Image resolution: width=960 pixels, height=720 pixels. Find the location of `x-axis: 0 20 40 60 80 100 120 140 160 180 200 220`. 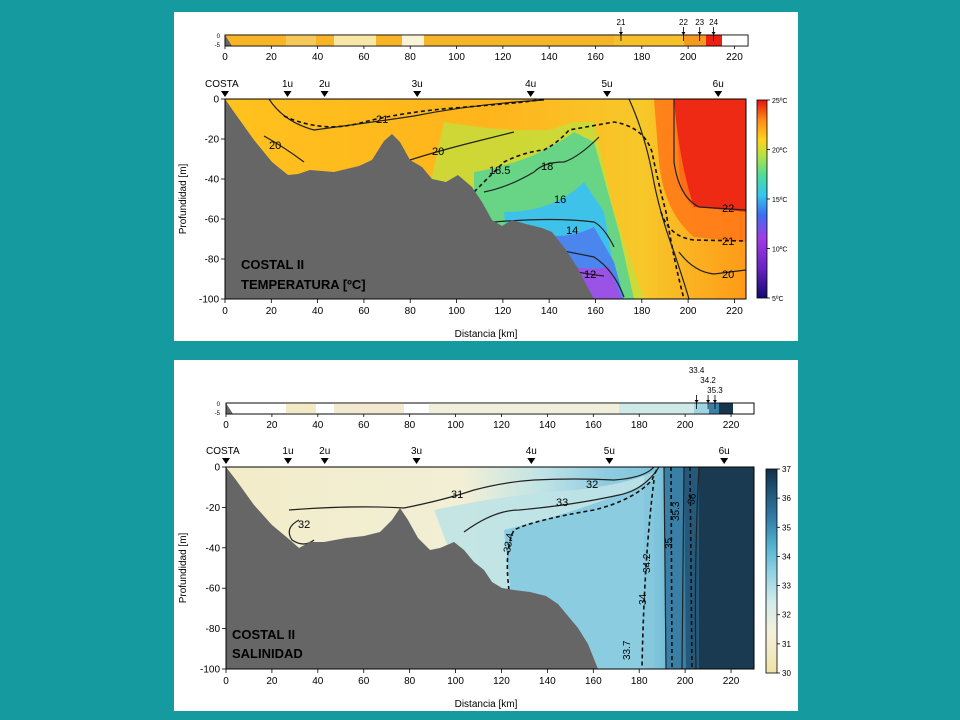

x-axis: 0 20 40 60 80 100 120 140 160 180 200 220 is located at coordinates (481, 678).